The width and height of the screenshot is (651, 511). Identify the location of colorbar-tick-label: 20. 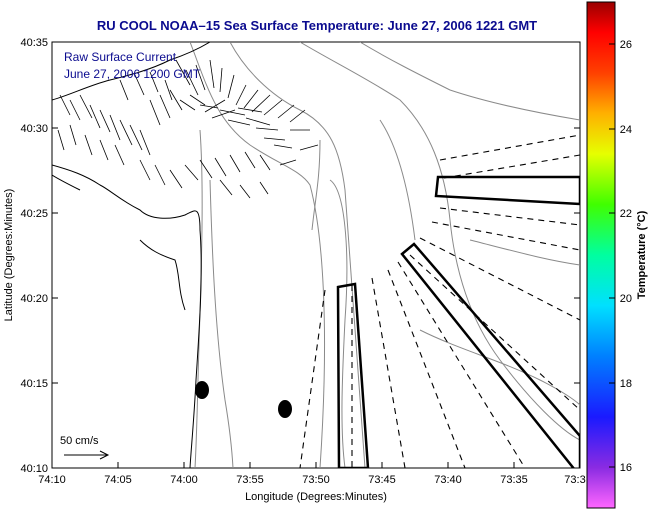
(626, 299).